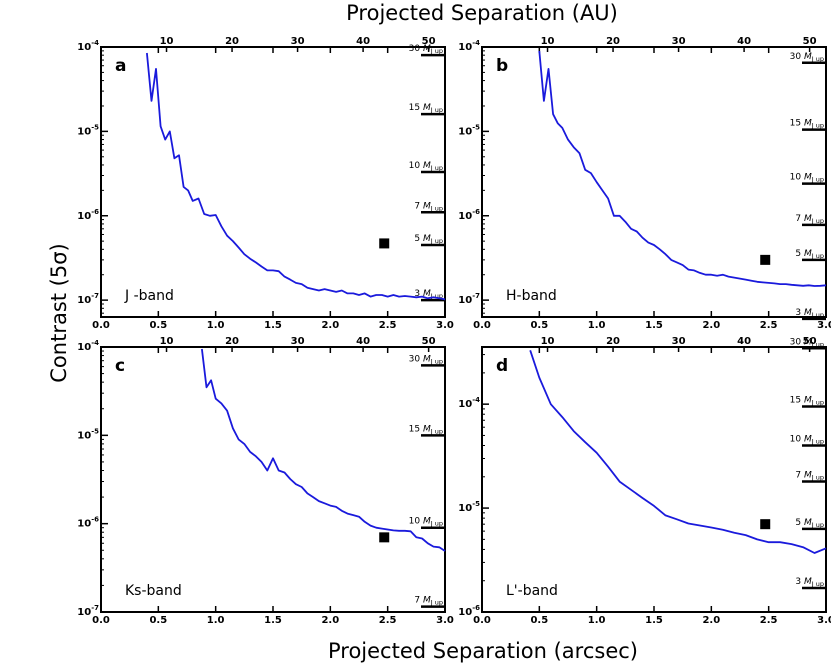 The height and width of the screenshot is (664, 831). Describe the element at coordinates (88, 299) in the screenshot. I see `y-tick-label: 10⁻⁷` at that location.